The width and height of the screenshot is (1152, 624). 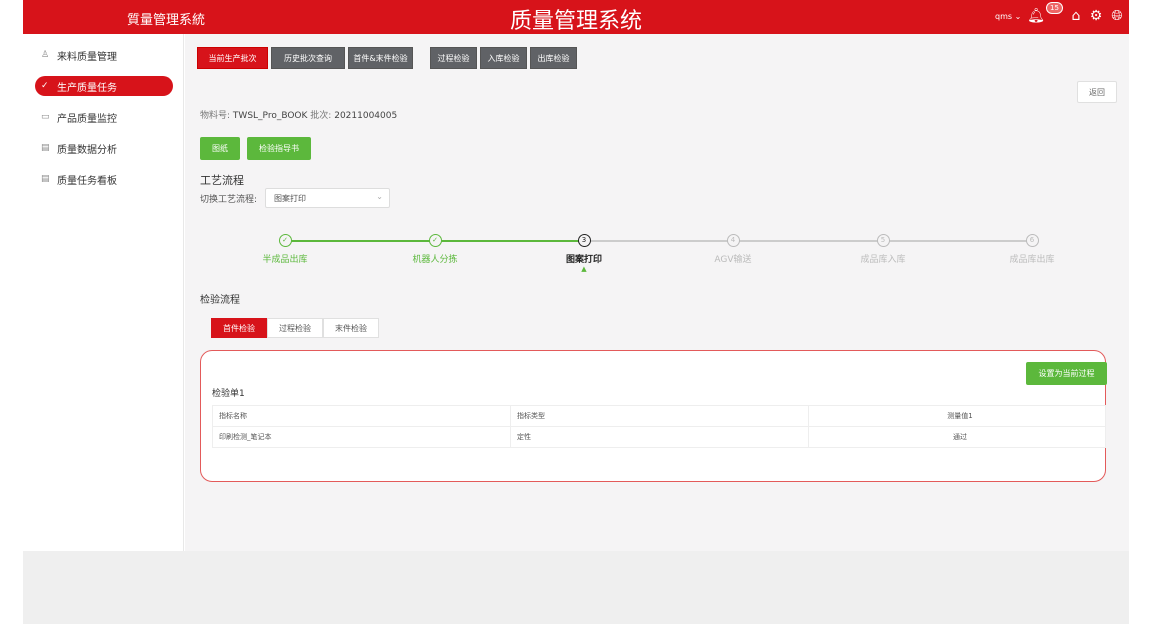 I want to click on step-label: 成品库出库, so click(x=1032, y=260).